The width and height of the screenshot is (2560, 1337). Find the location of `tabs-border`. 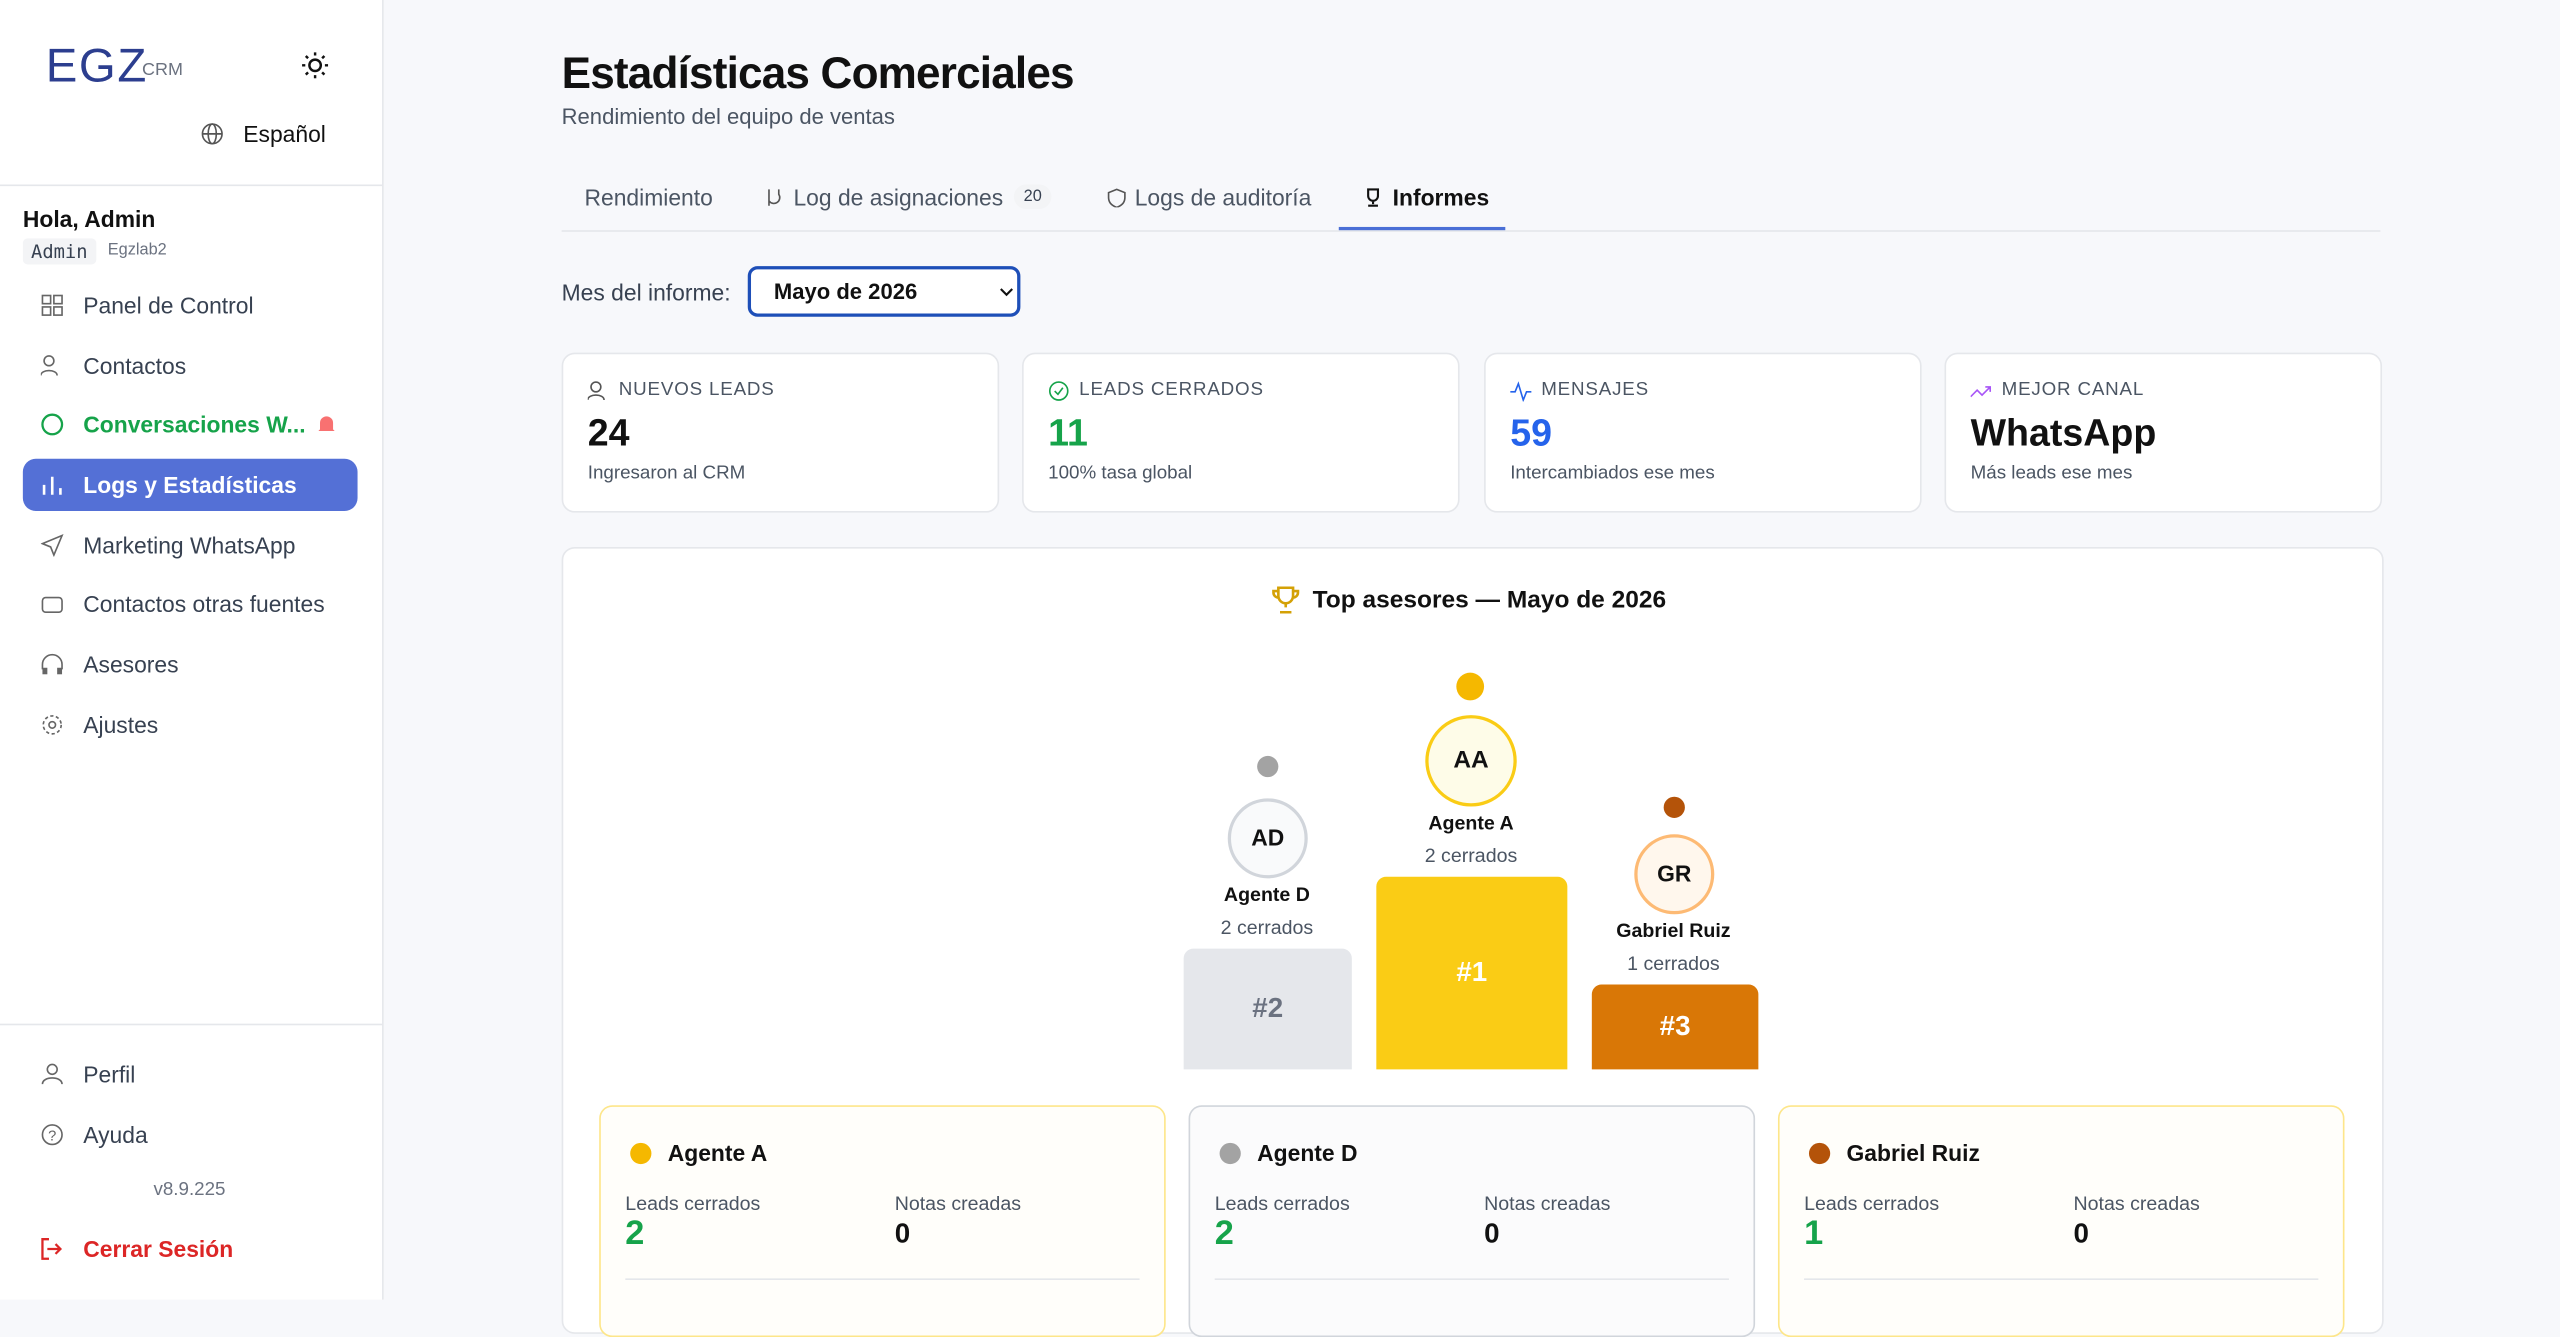

tabs-border is located at coordinates (1471, 231).